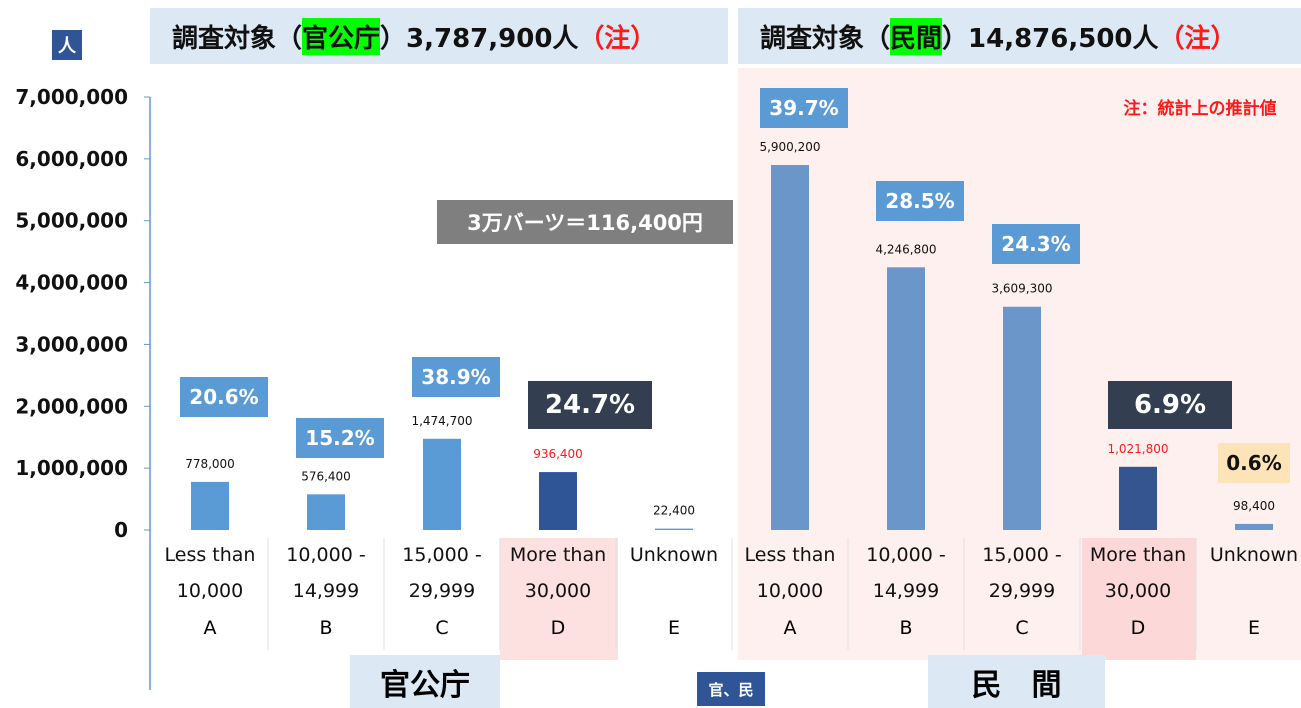 Image resolution: width=1301 pixels, height=708 pixels. I want to click on value-label: 3,609,300, so click(1021, 289).